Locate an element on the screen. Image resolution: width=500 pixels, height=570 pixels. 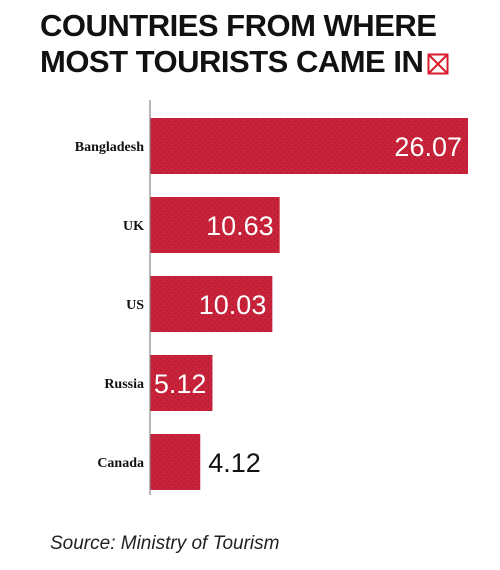
bar-uk is located at coordinates (215, 225).